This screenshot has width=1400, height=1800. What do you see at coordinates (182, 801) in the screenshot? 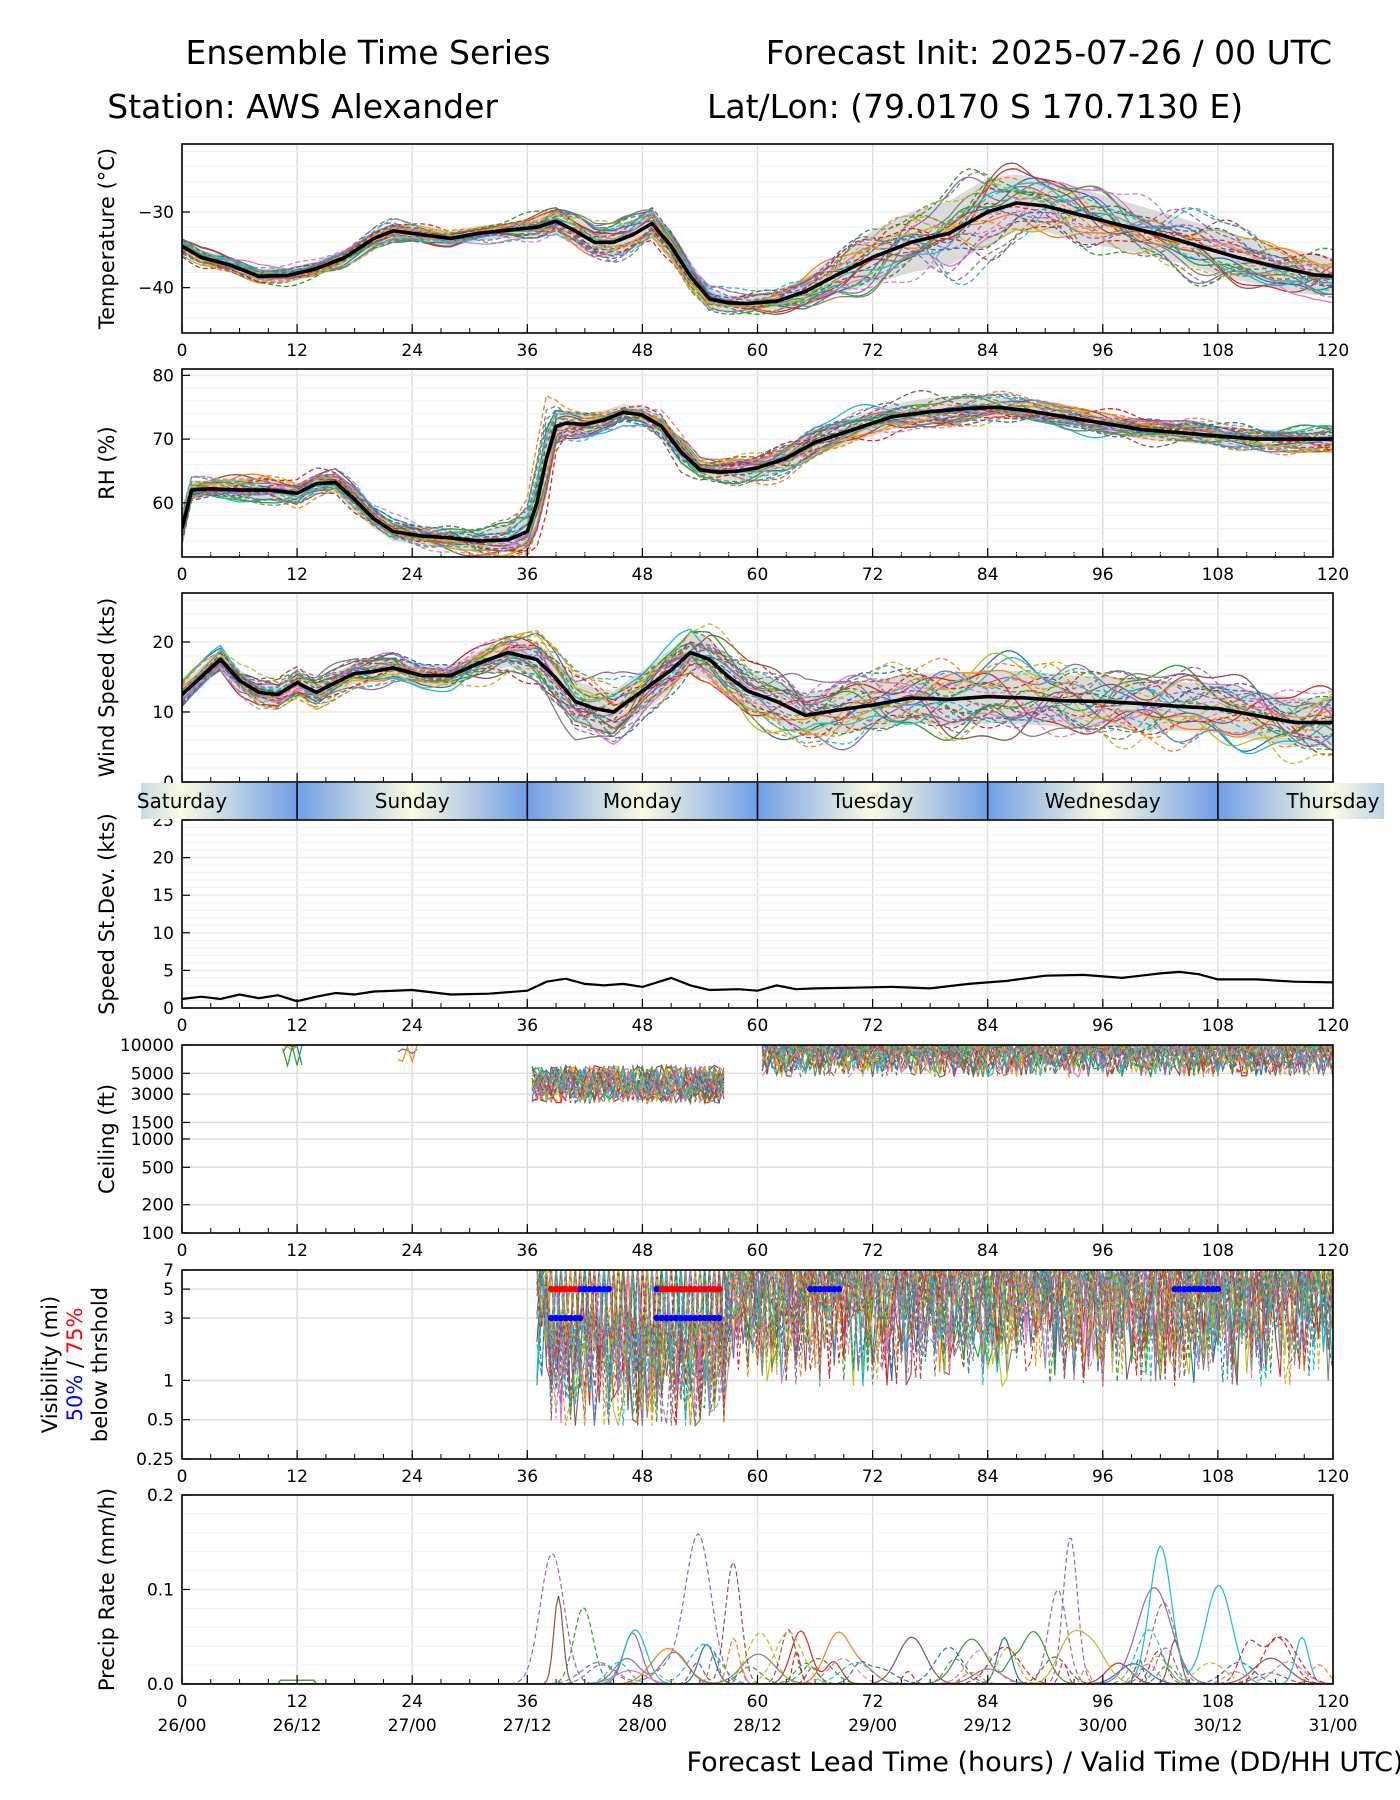
I see `day-label: Saturday` at bounding box center [182, 801].